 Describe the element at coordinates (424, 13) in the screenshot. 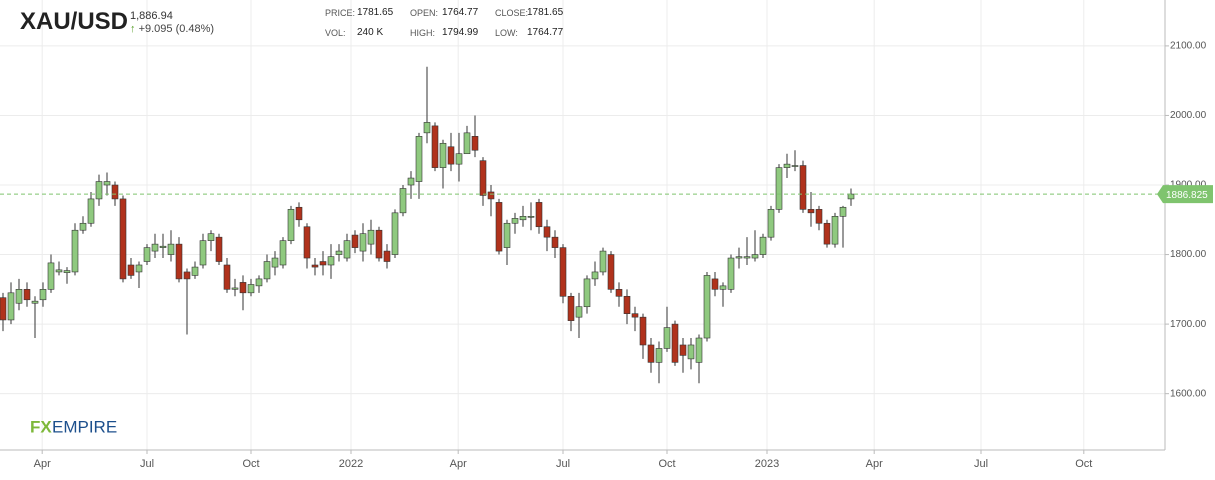

I see `field-label: OPEN:` at that location.